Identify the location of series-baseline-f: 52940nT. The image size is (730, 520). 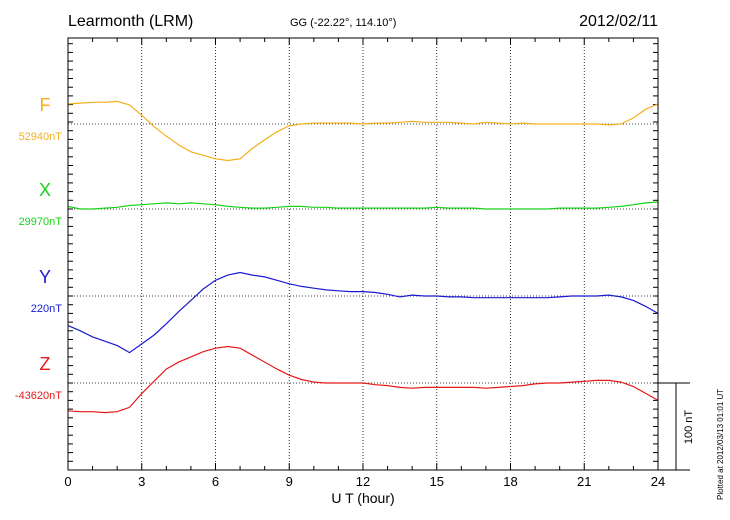
(41, 137).